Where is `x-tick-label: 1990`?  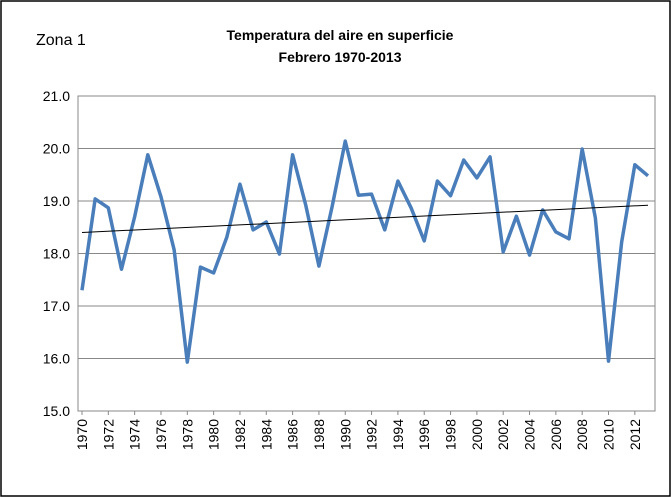
x-tick-label: 1990 is located at coordinates (345, 434).